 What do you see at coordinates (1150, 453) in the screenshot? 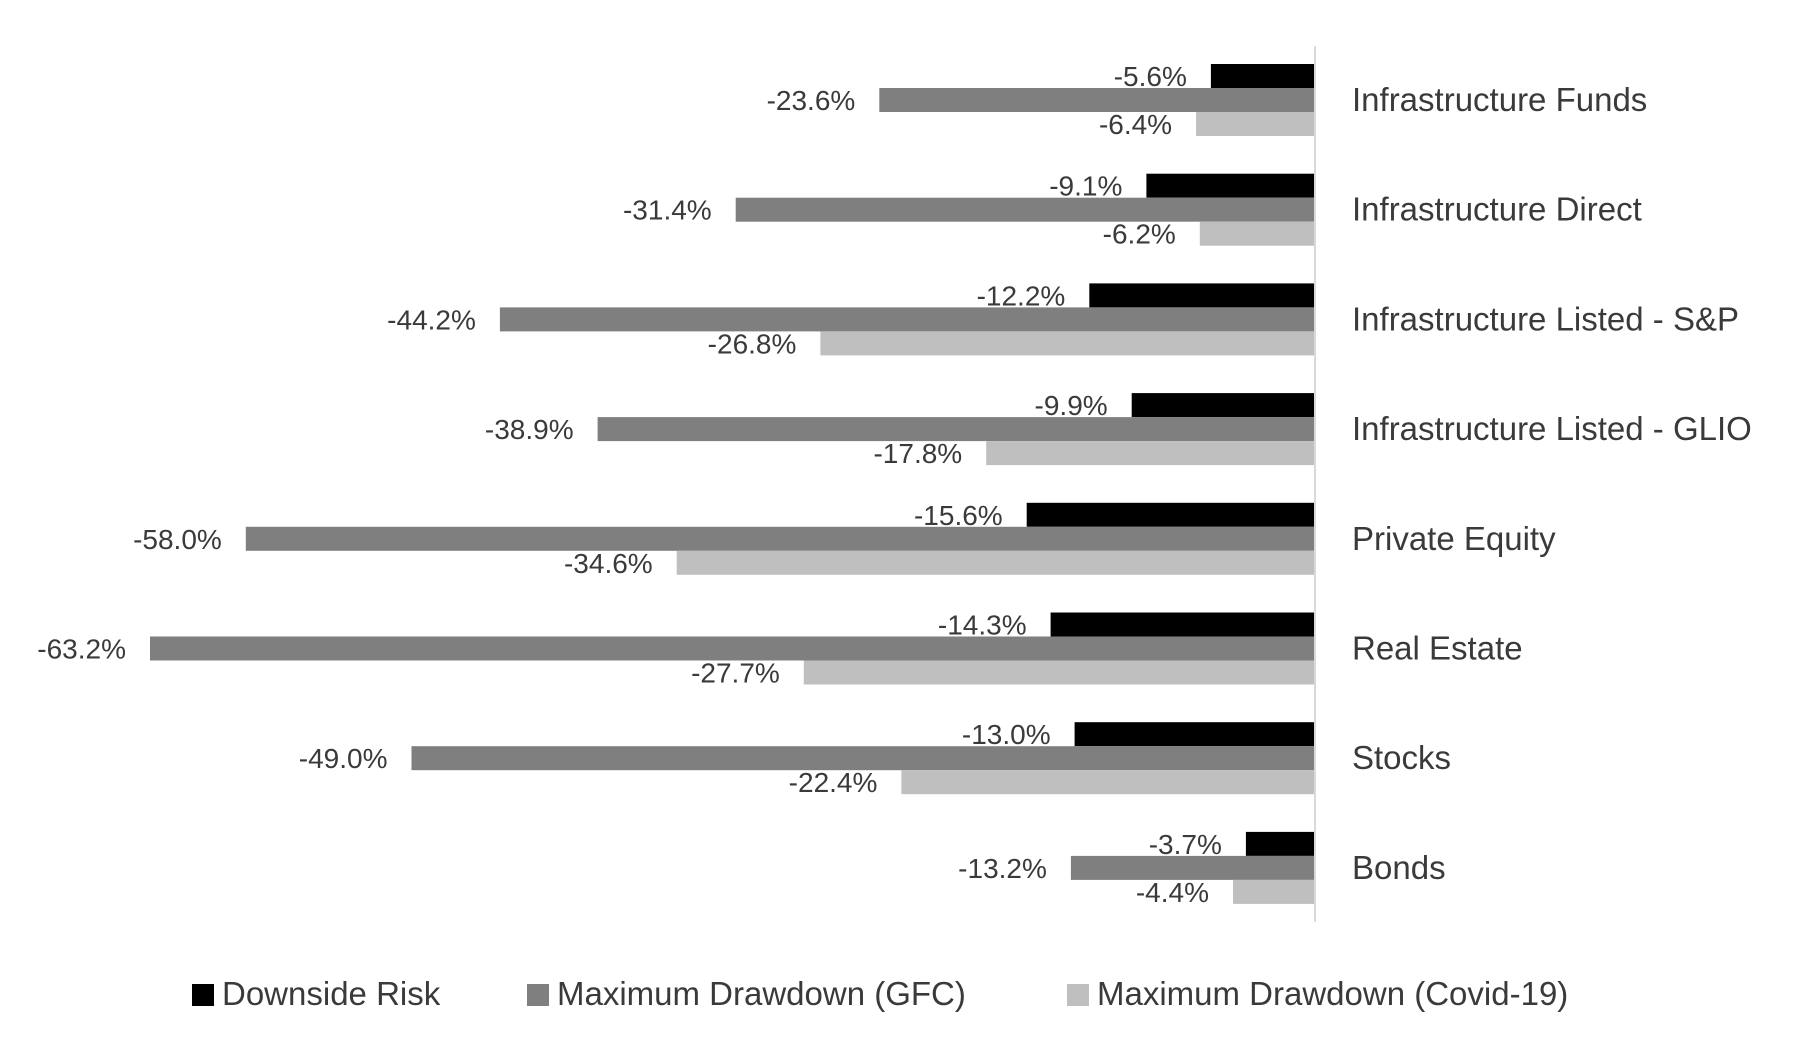
I see `bar-maximum-drawdown-covid-19-infrastructure-listed-glio` at bounding box center [1150, 453].